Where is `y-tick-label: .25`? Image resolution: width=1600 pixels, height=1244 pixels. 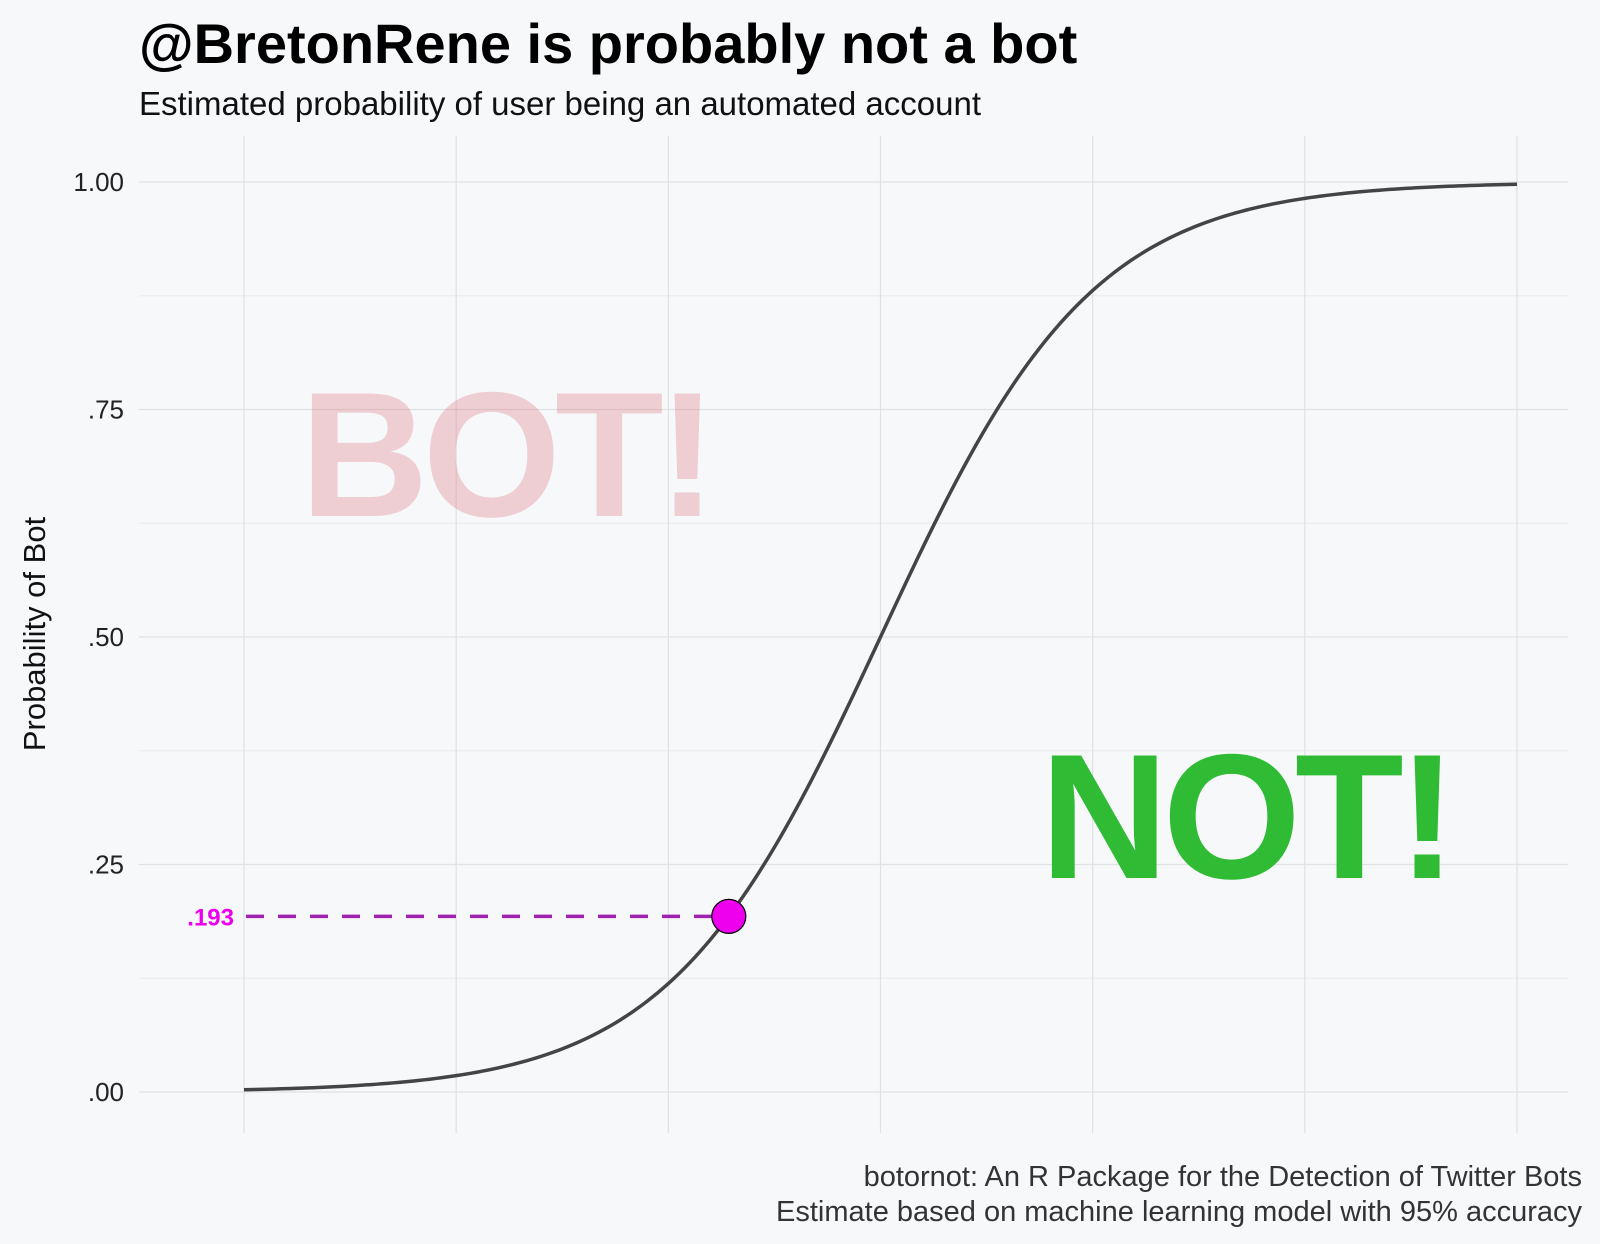 y-tick-label: .25 is located at coordinates (106, 865).